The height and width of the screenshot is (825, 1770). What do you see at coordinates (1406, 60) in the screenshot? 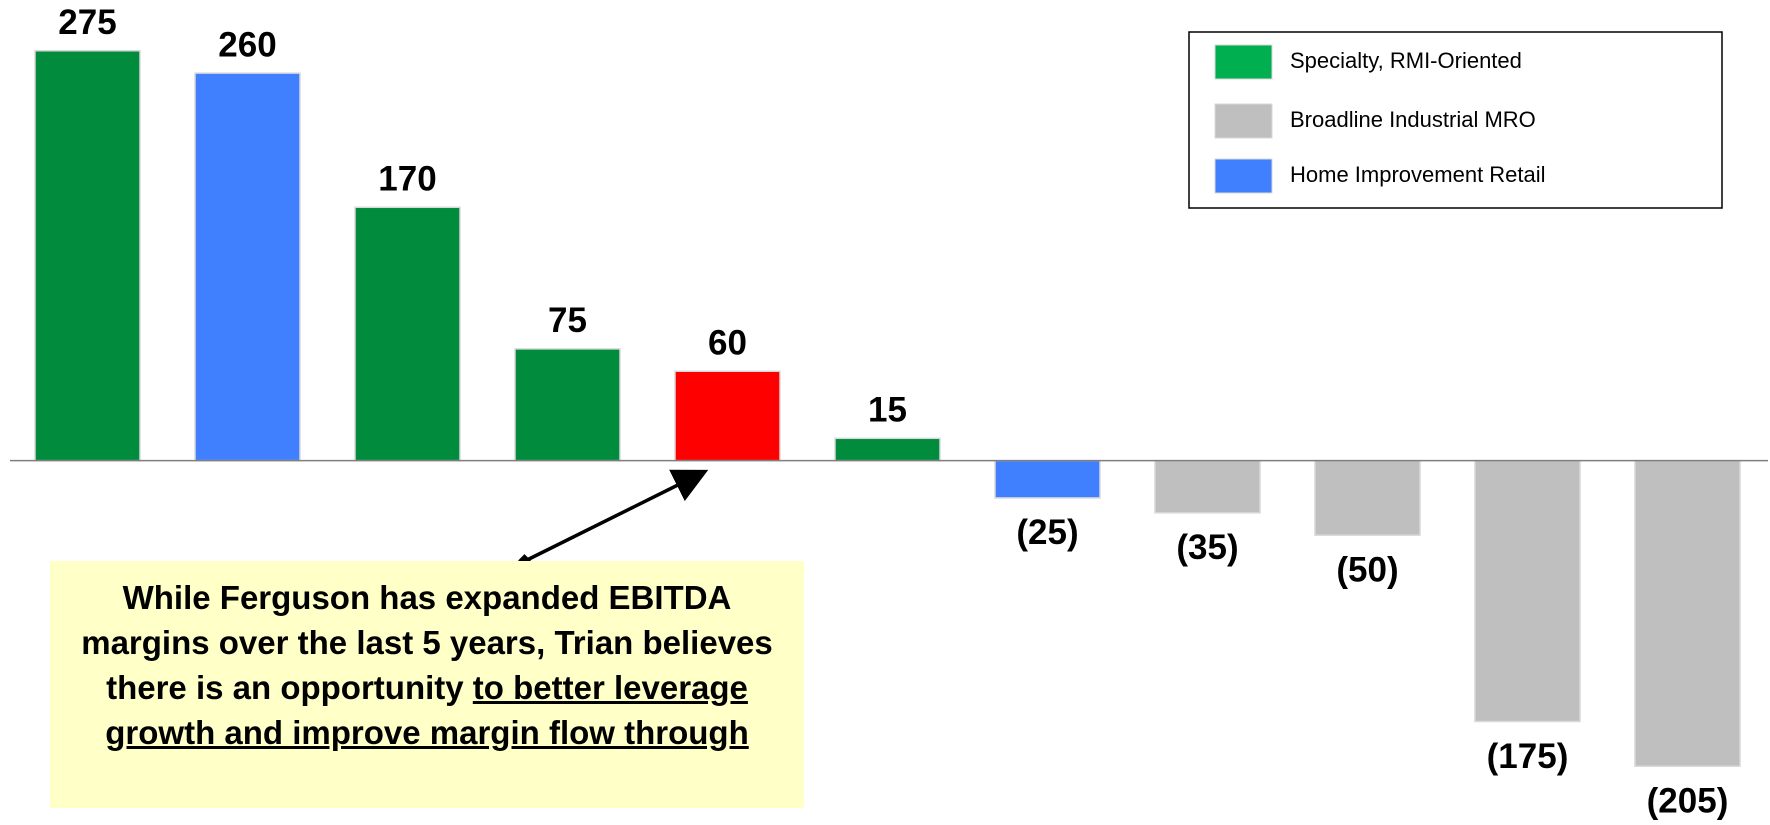
I see `legend-label: Specialty, RMI-Oriented` at bounding box center [1406, 60].